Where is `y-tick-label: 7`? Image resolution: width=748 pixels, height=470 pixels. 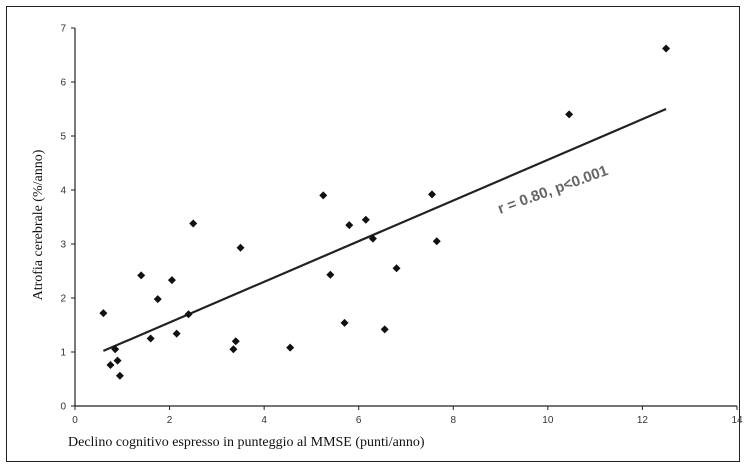
y-tick-label: 7 is located at coordinates (63, 29).